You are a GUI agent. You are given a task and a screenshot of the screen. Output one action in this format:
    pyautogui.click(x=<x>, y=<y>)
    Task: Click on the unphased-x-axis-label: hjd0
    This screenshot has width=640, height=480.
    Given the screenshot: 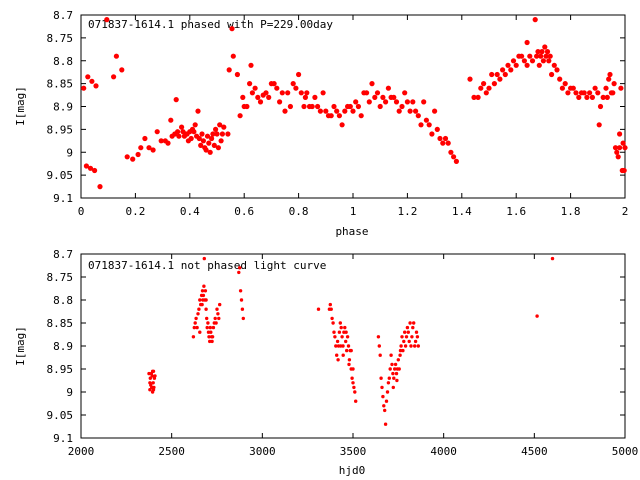 What is the action you would take?
    pyautogui.click(x=352, y=470)
    